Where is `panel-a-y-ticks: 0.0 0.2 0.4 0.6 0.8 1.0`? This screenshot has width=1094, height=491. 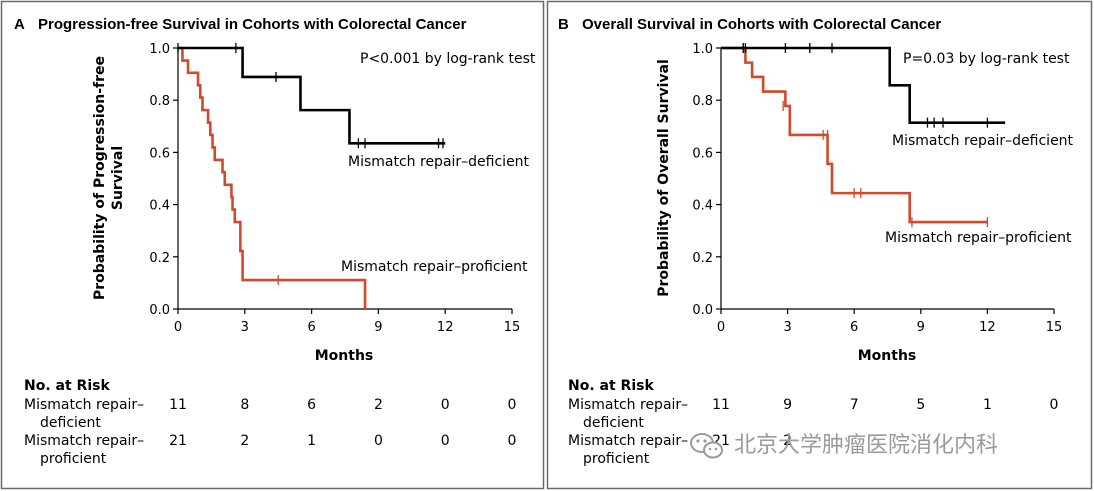
panel-a-y-ticks: 0.0 0.2 0.4 0.6 0.8 1.0 is located at coordinates (163, 180).